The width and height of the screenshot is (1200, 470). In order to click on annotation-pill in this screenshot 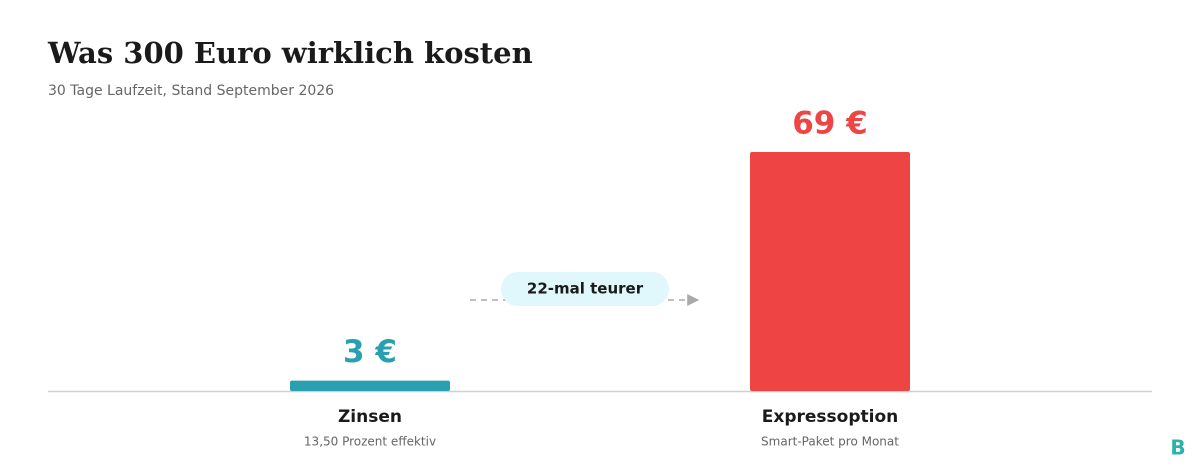, I will do `click(585, 289)`.